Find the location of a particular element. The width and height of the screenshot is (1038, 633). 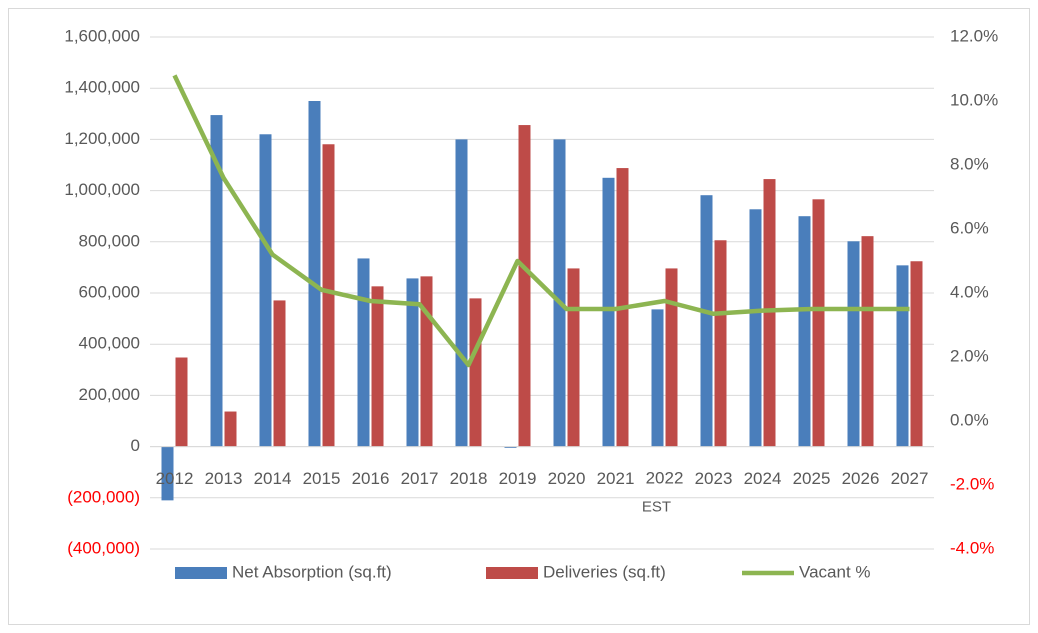

y-tick-label: 800,000 is located at coordinates (109, 240).